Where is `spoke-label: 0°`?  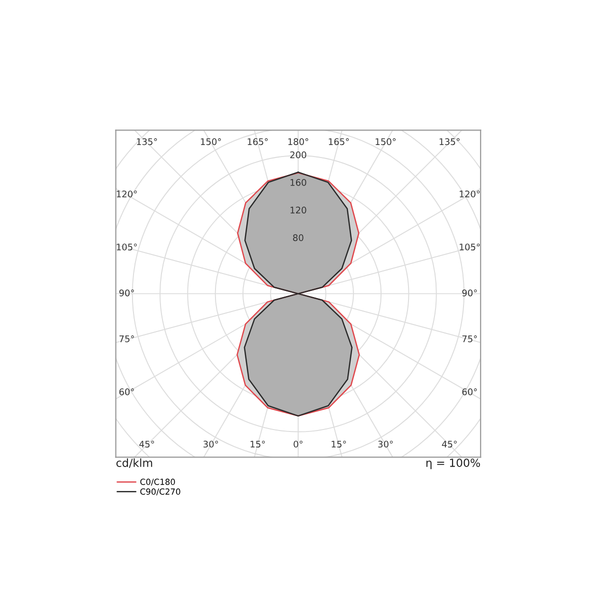
spoke-label: 0° is located at coordinates (298, 444).